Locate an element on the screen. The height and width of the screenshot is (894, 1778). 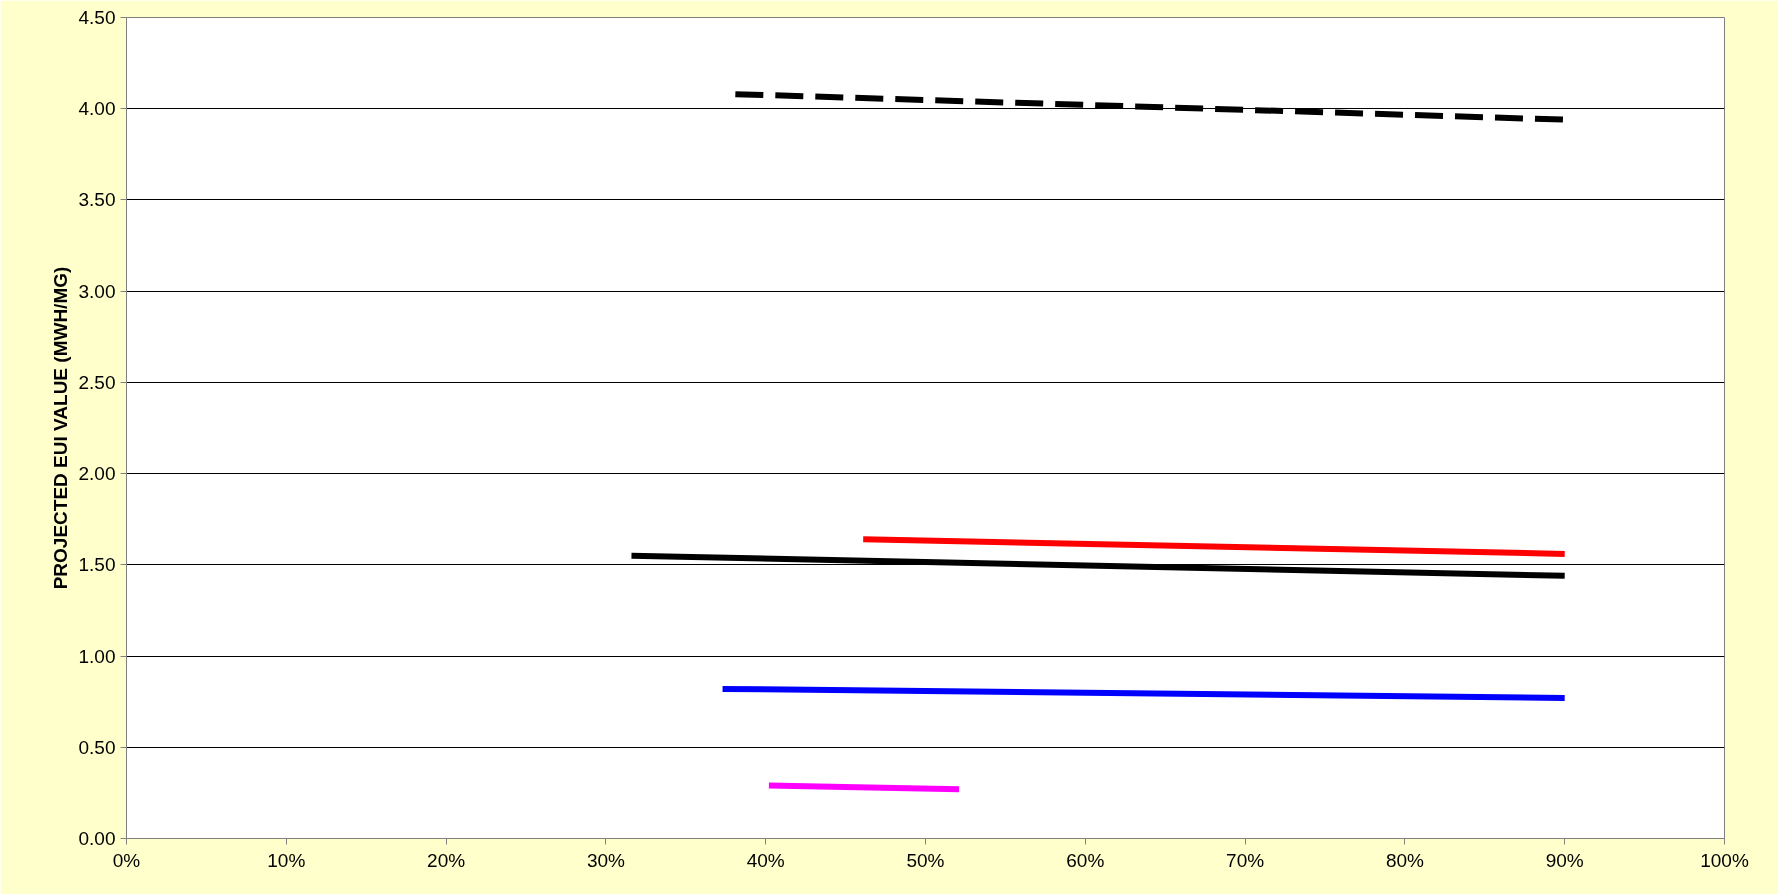
y-tick-label: 0.50 is located at coordinates (97, 747).